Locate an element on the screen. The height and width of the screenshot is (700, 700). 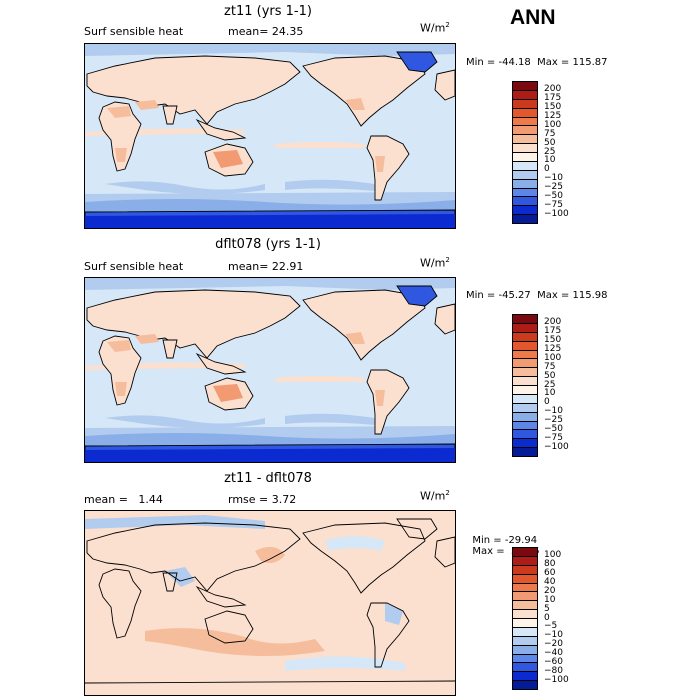
panel-2-min: Min = -45.27 is located at coordinates (498, 295).